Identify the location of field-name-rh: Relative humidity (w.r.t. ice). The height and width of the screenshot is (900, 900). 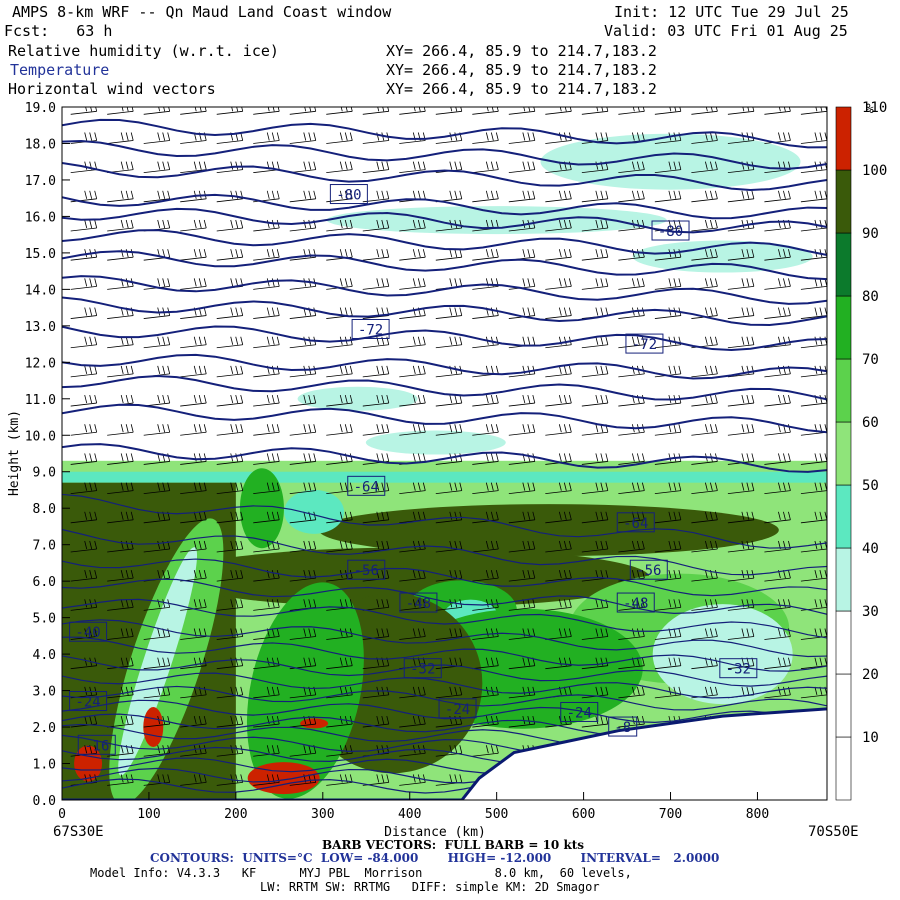
(143, 51).